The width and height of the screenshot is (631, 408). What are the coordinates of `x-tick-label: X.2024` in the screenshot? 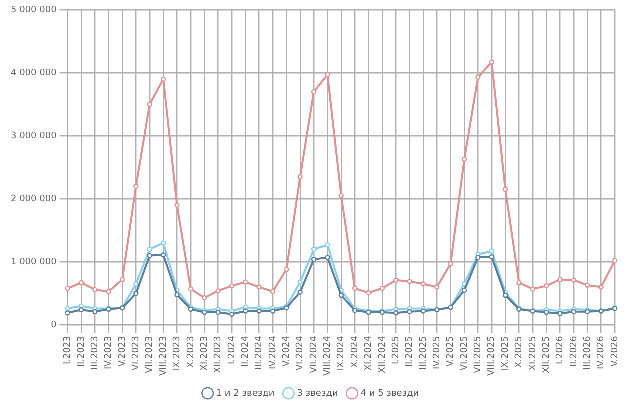 It's located at (355, 352).